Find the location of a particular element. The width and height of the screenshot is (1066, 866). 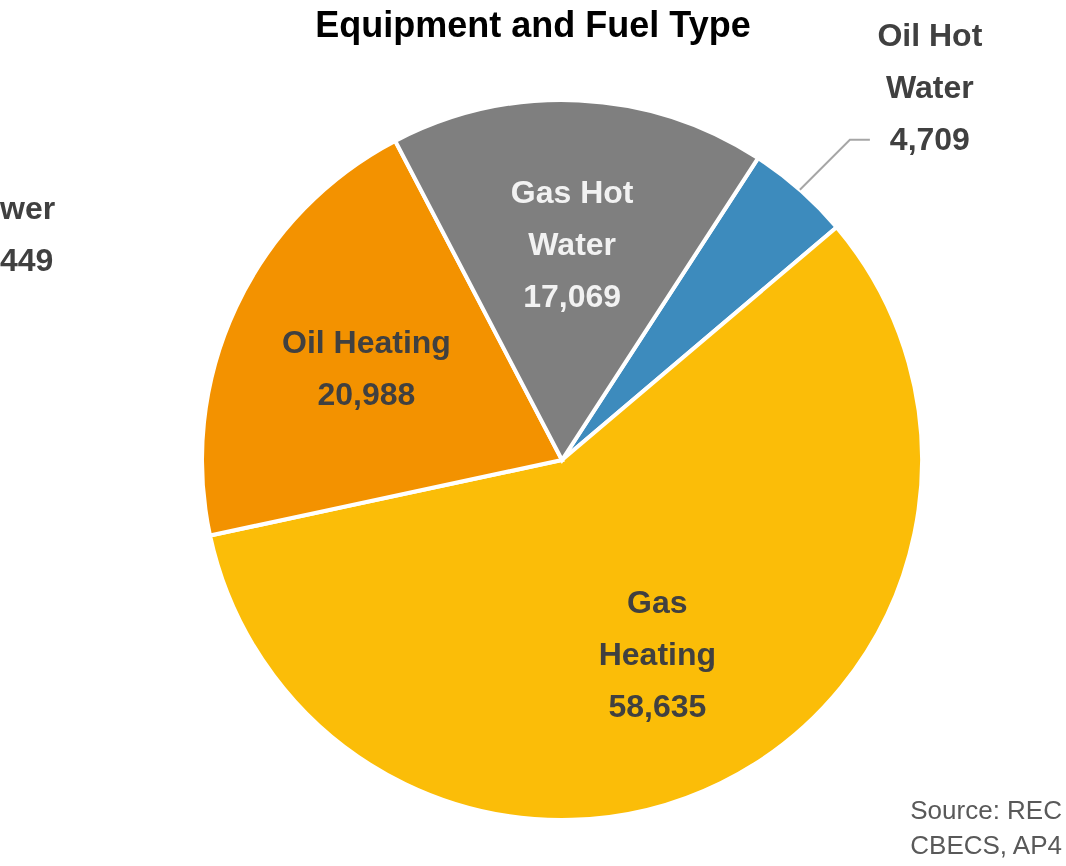

chart-title: Equipment and Fuel Type is located at coordinates (533, 24).